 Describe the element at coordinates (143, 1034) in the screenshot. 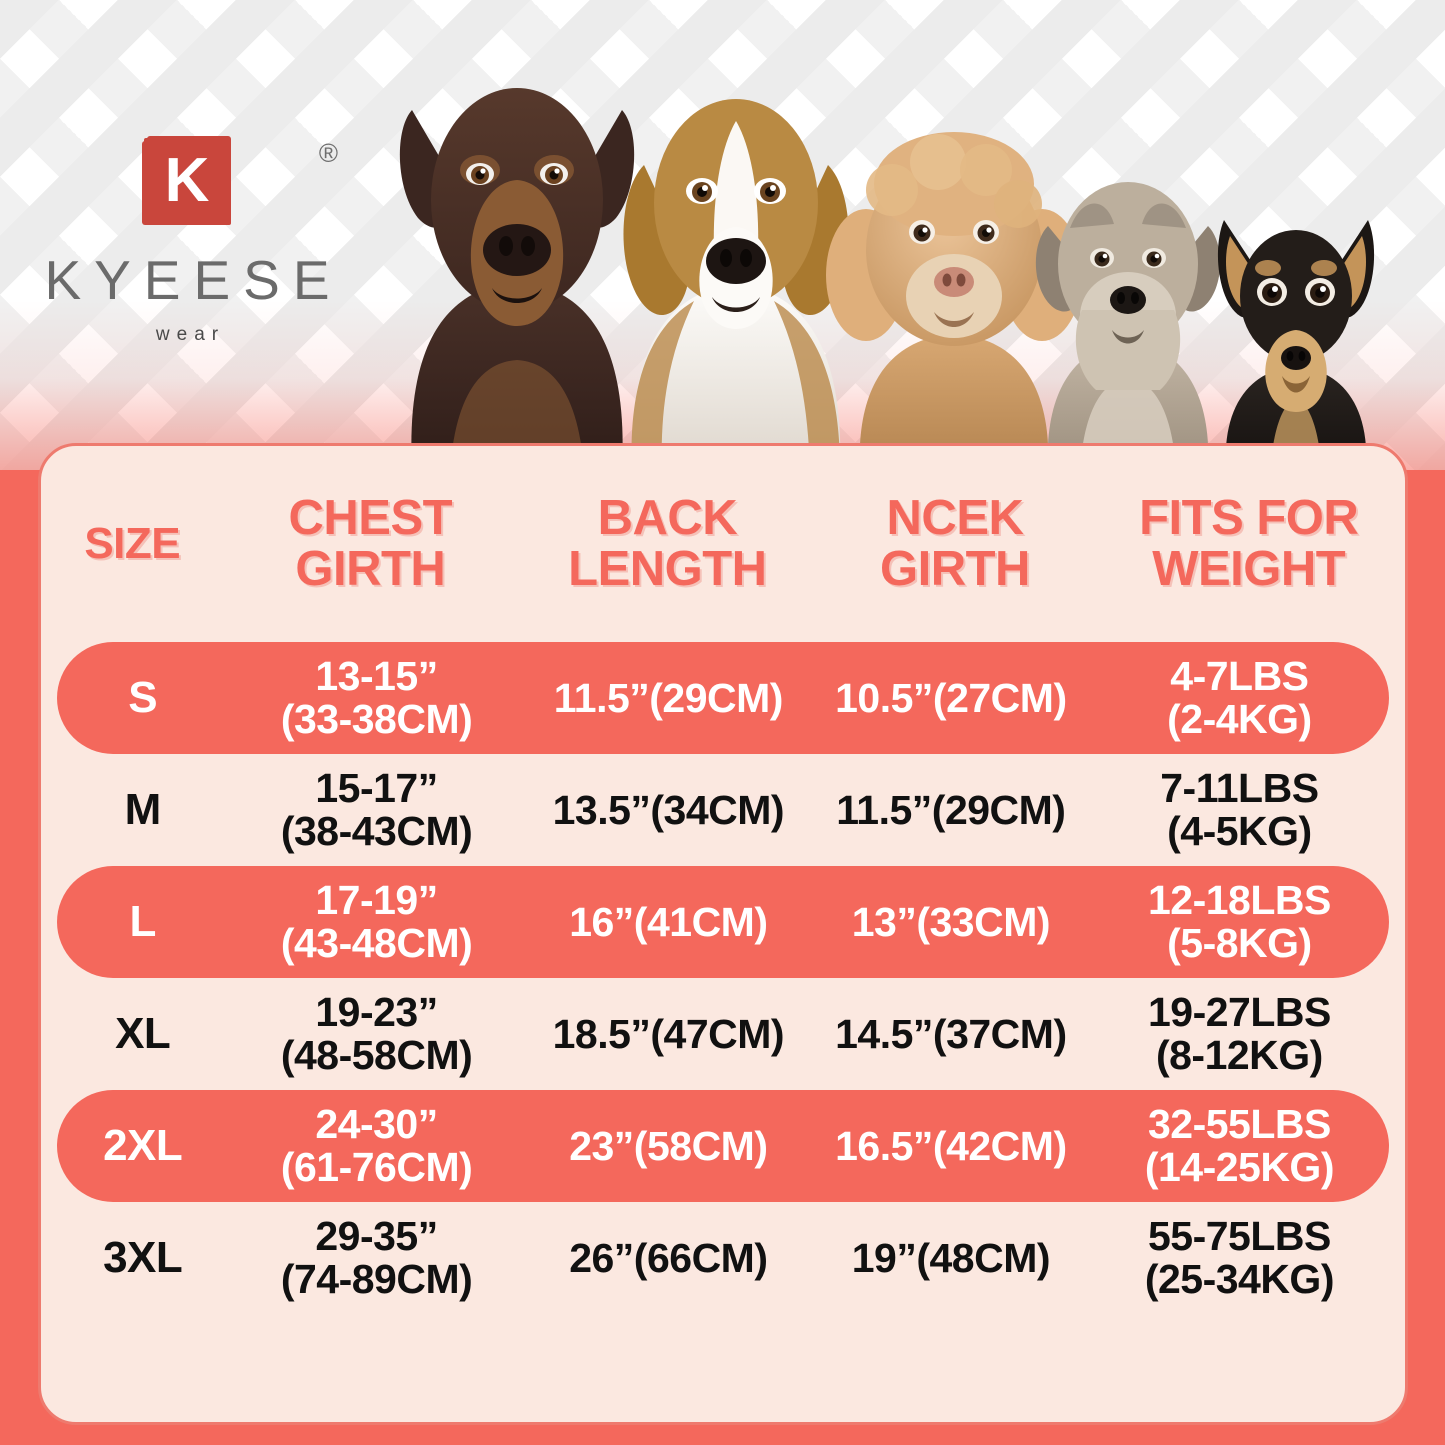

I see `cell-size-XL: XL` at that location.